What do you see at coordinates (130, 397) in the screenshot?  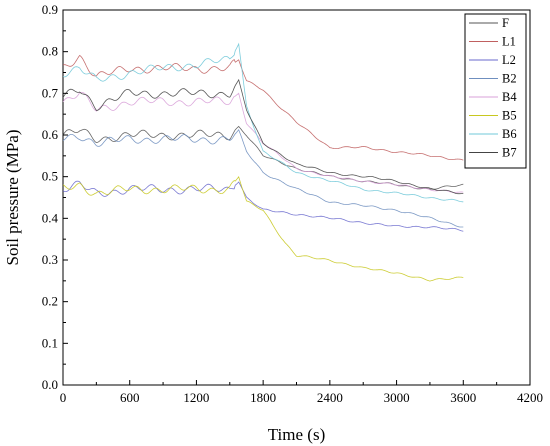 I see `x-tick-label: 600` at bounding box center [130, 397].